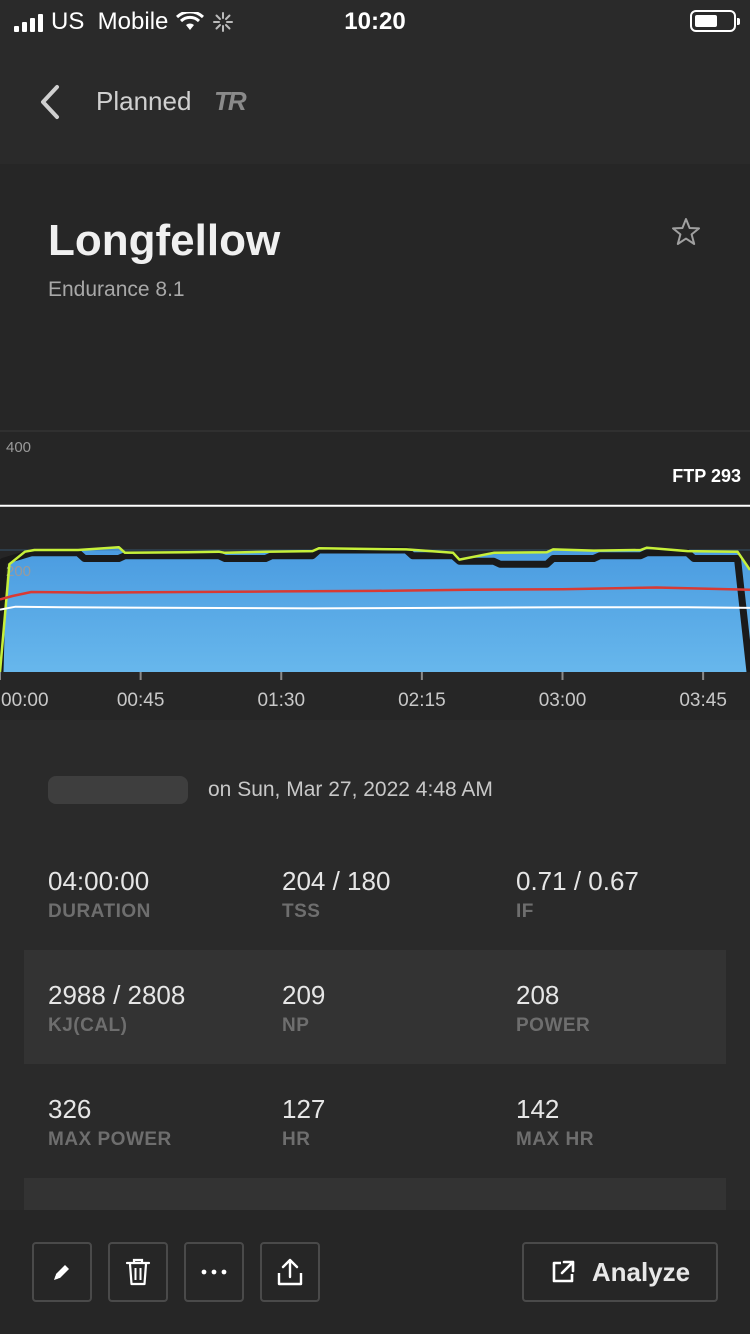  What do you see at coordinates (99, 911) in the screenshot?
I see `stat-label: DURATION` at bounding box center [99, 911].